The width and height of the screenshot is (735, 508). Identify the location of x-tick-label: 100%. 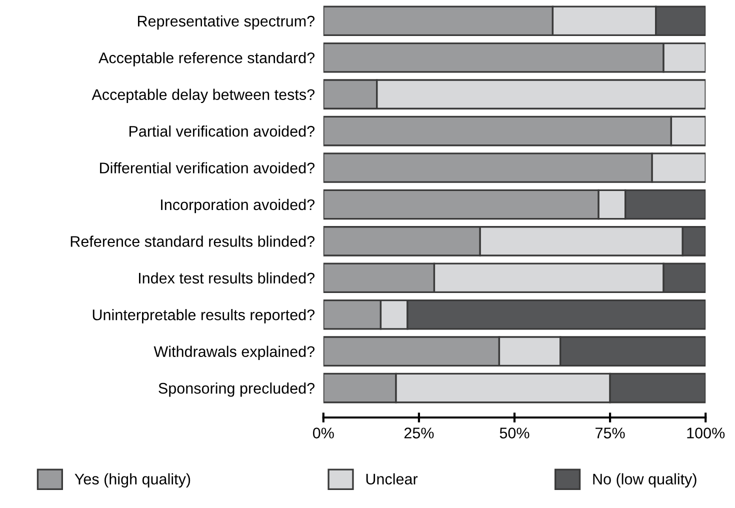
(706, 433).